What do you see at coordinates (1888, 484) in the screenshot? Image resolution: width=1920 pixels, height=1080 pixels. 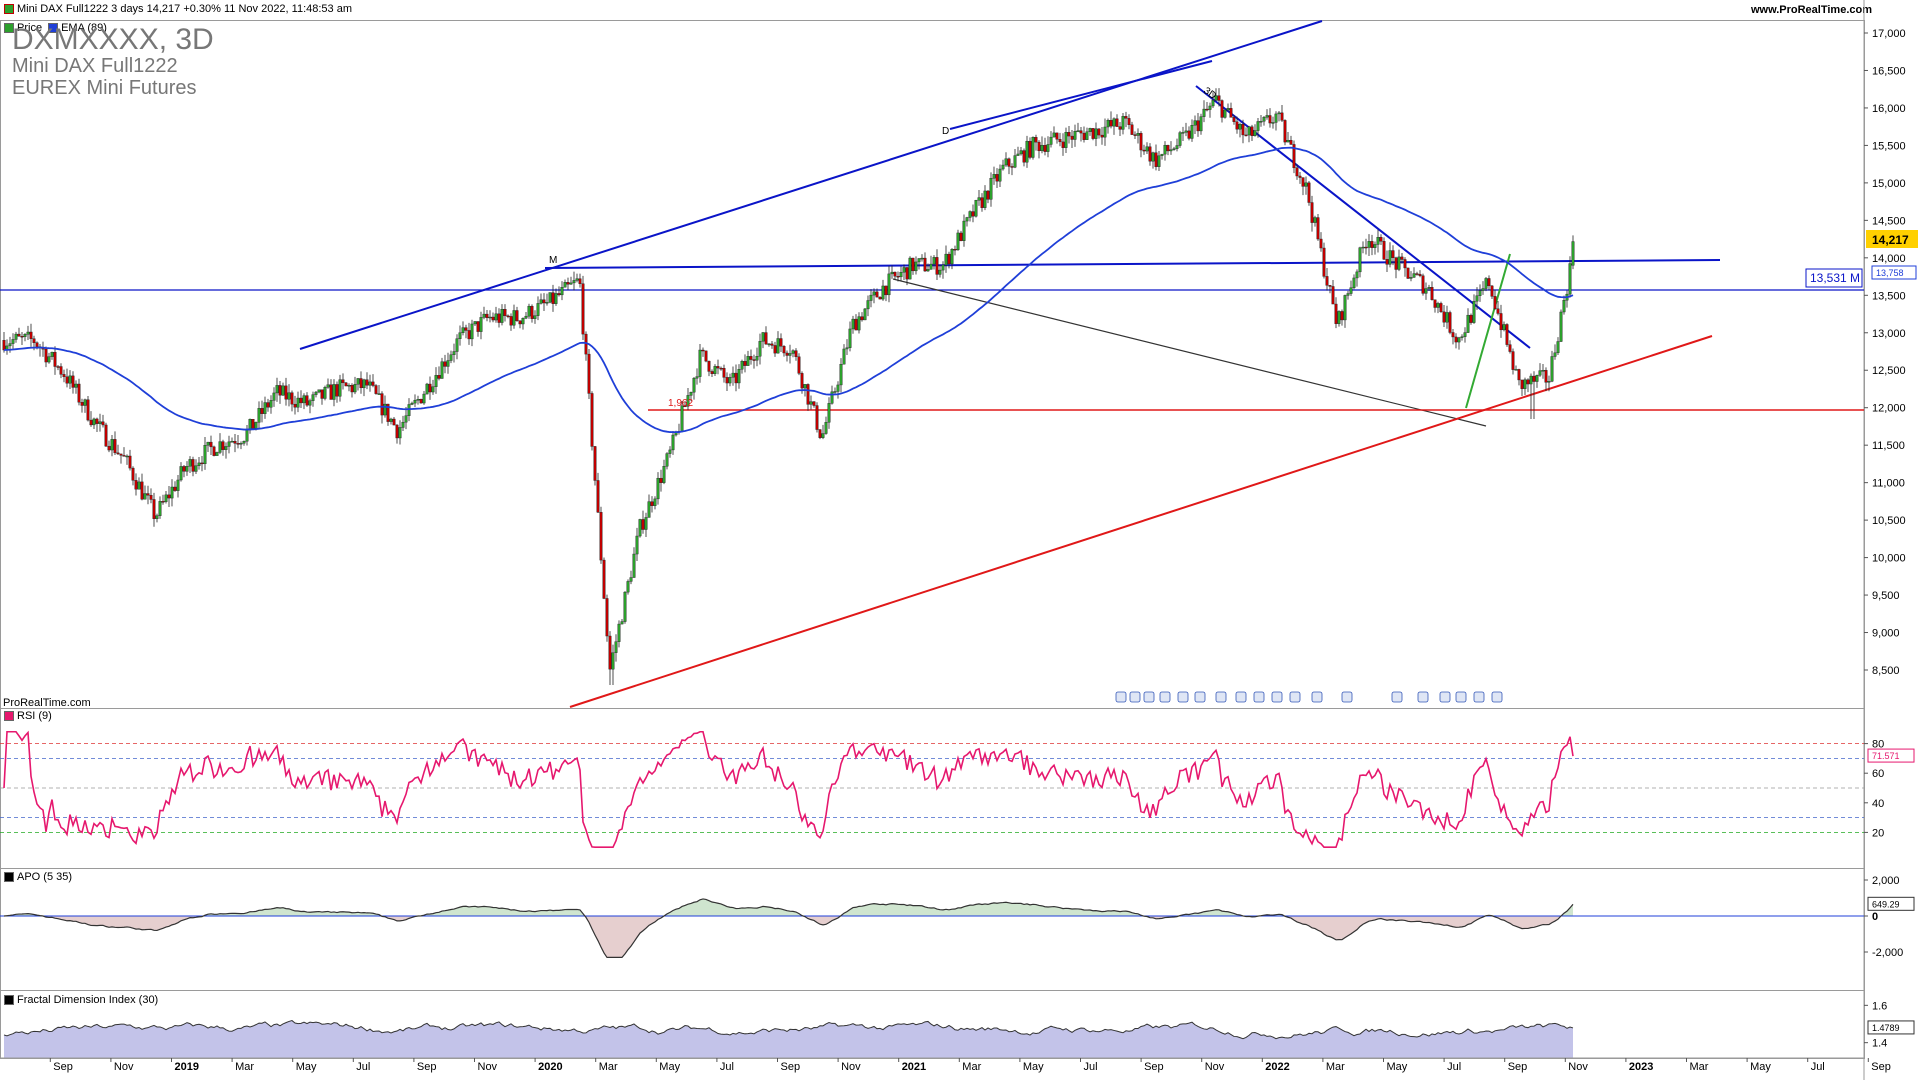 I see `price-tick-label: 11,000` at bounding box center [1888, 484].